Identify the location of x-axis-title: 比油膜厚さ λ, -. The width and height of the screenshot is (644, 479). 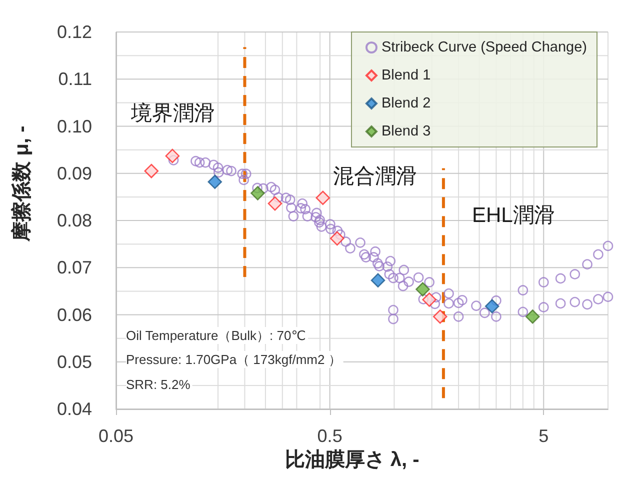
(352, 459).